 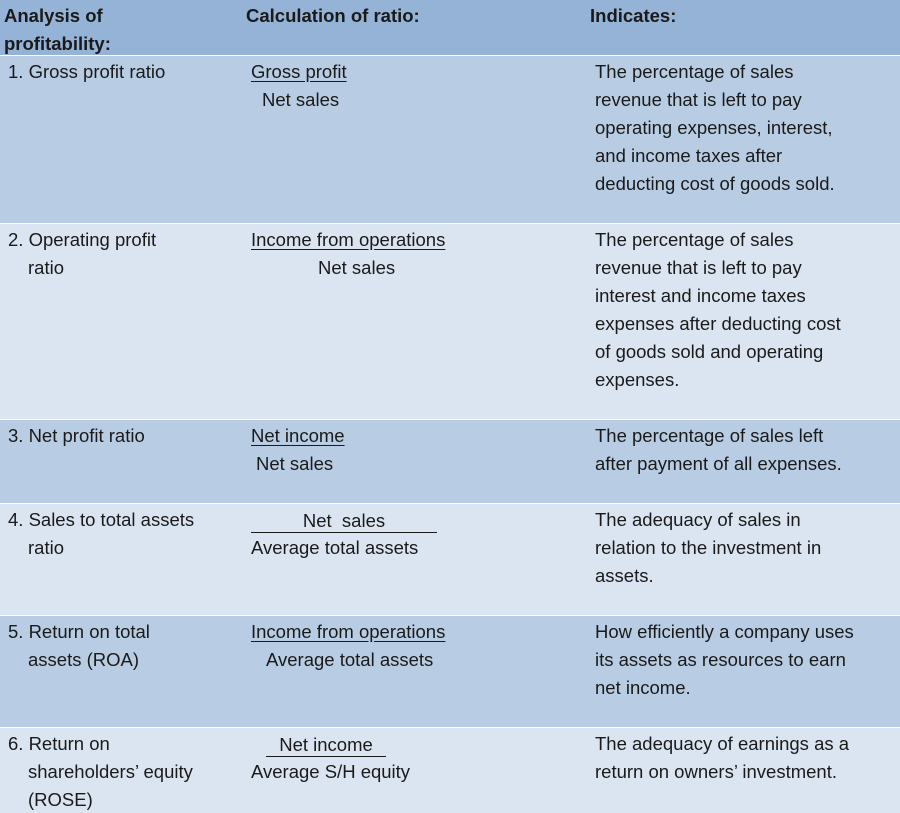 What do you see at coordinates (59, 743) in the screenshot?
I see `analysis-text: 6. Return on` at bounding box center [59, 743].